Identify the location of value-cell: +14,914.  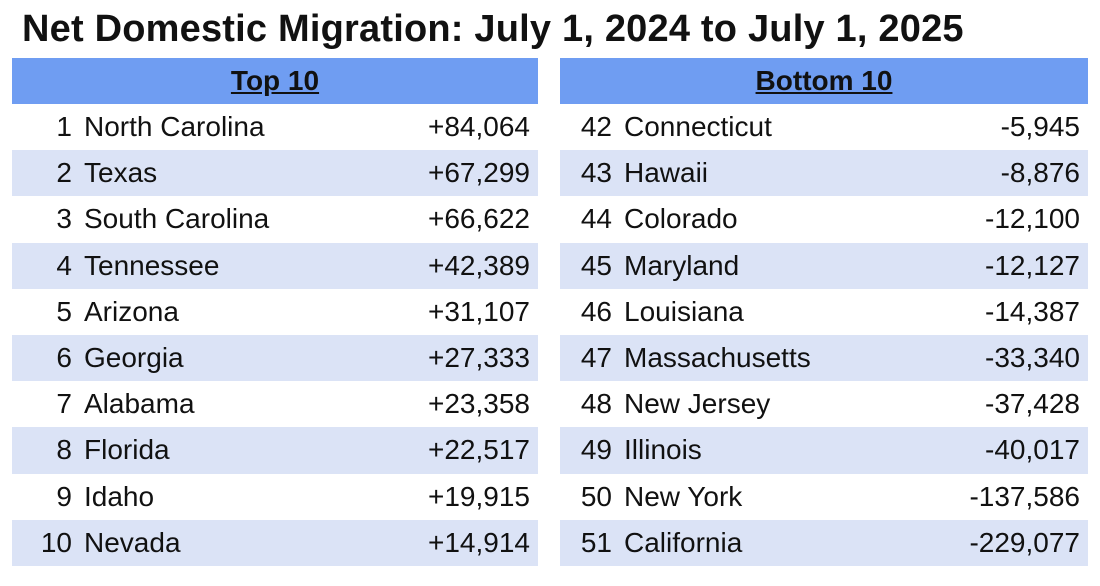
(479, 542).